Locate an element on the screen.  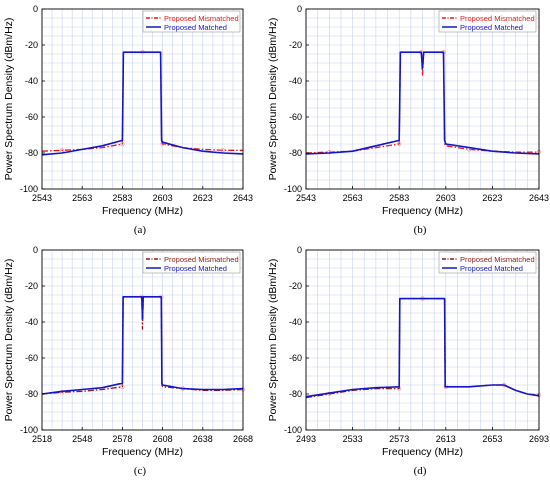
x-tick-label: 2638 is located at coordinates (203, 439).